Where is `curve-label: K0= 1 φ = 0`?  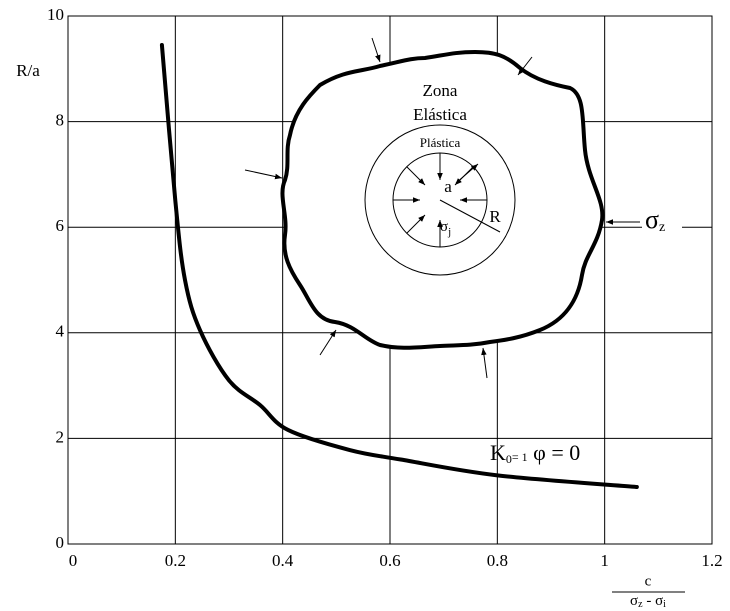
curve-label: K0= 1 φ = 0 is located at coordinates (535, 453).